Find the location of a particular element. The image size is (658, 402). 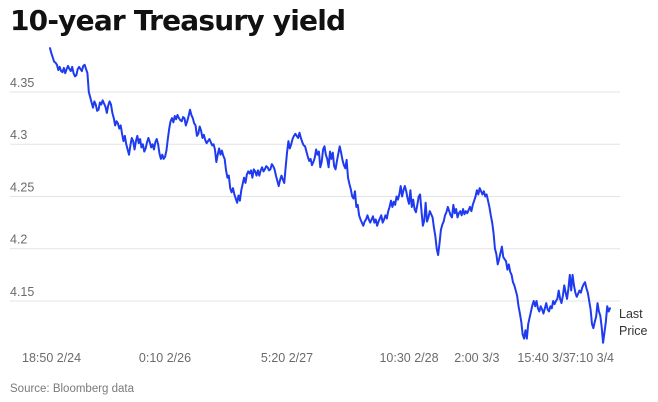

source-note: Source: Bloomberg data is located at coordinates (72, 389).